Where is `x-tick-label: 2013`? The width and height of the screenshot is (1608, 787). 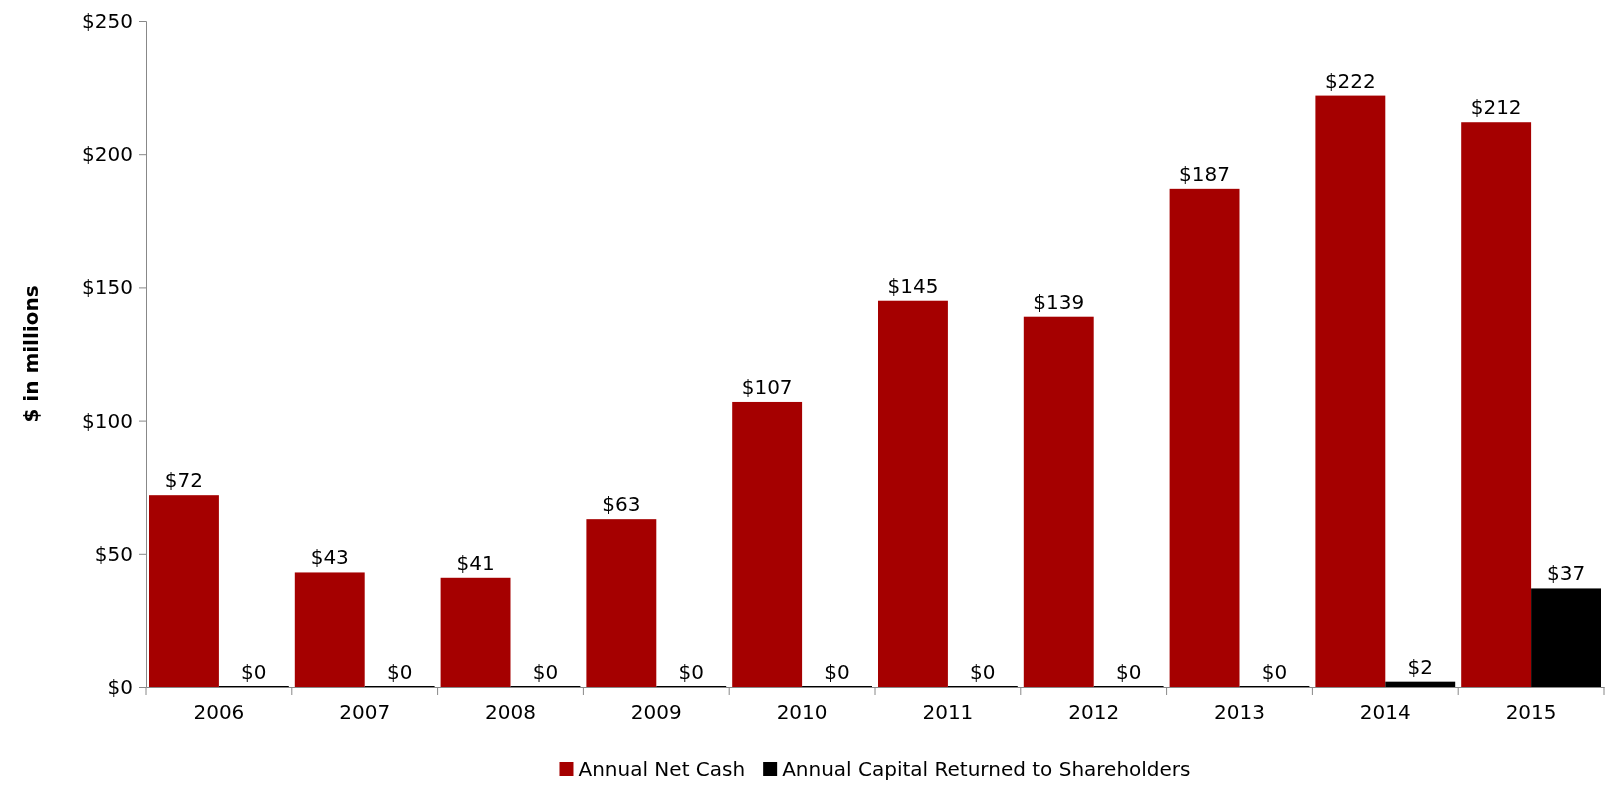 x-tick-label: 2013 is located at coordinates (1239, 712).